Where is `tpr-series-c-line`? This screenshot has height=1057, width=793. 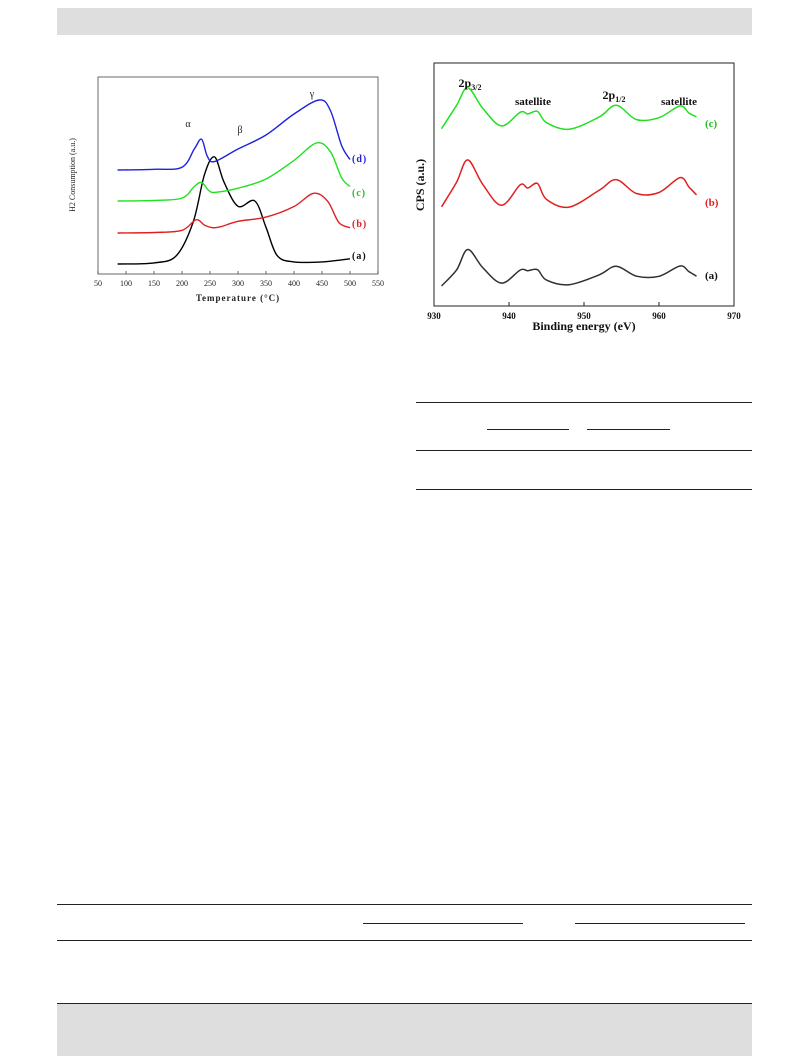 tpr-series-c-line is located at coordinates (234, 172).